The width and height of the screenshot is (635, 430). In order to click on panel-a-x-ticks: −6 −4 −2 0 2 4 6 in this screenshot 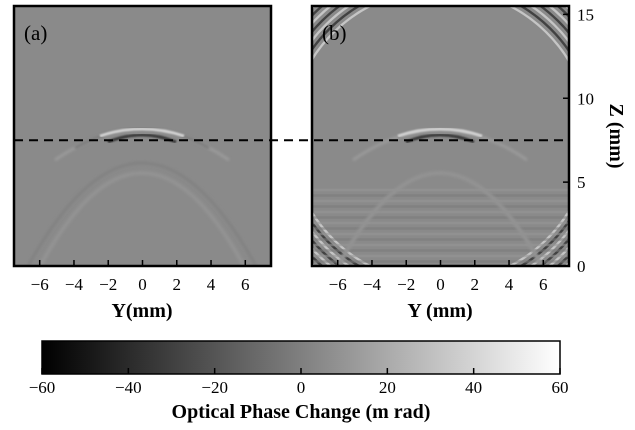, I will do `click(140, 277)`.